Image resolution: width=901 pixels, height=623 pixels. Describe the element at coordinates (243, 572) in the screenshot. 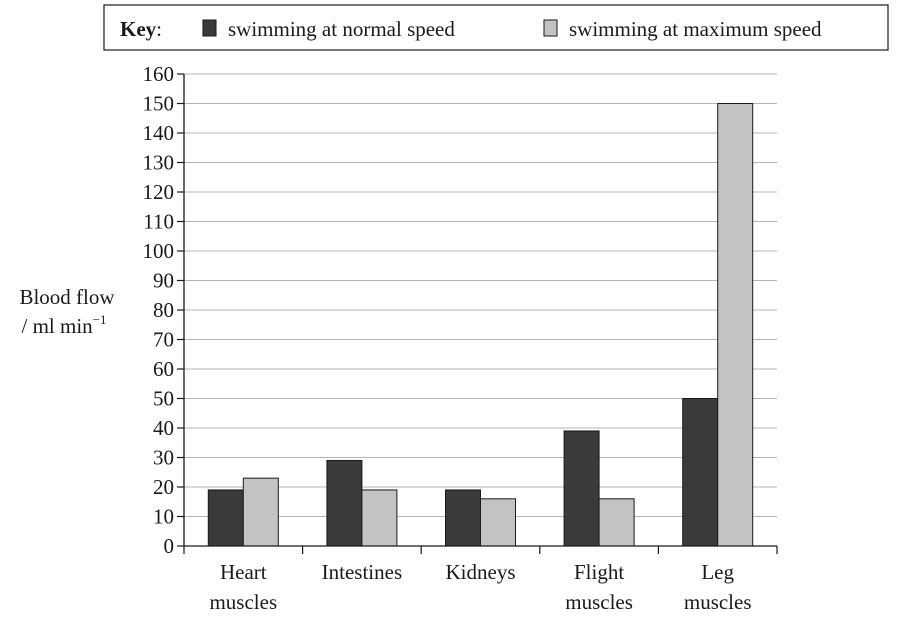

I see `x-tick-label: Heart` at that location.